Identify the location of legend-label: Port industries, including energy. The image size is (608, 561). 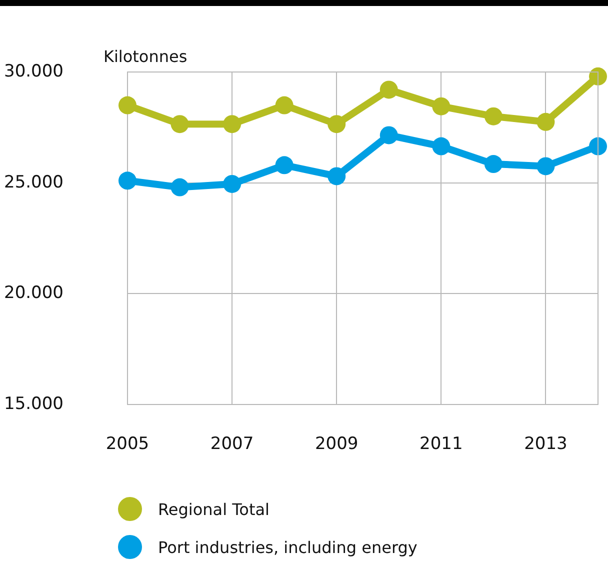
(288, 547).